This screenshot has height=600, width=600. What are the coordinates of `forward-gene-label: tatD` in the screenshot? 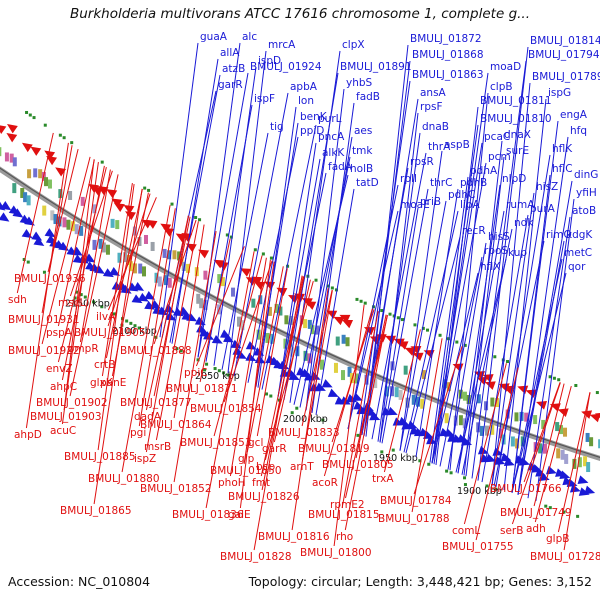 It's located at (367, 183).